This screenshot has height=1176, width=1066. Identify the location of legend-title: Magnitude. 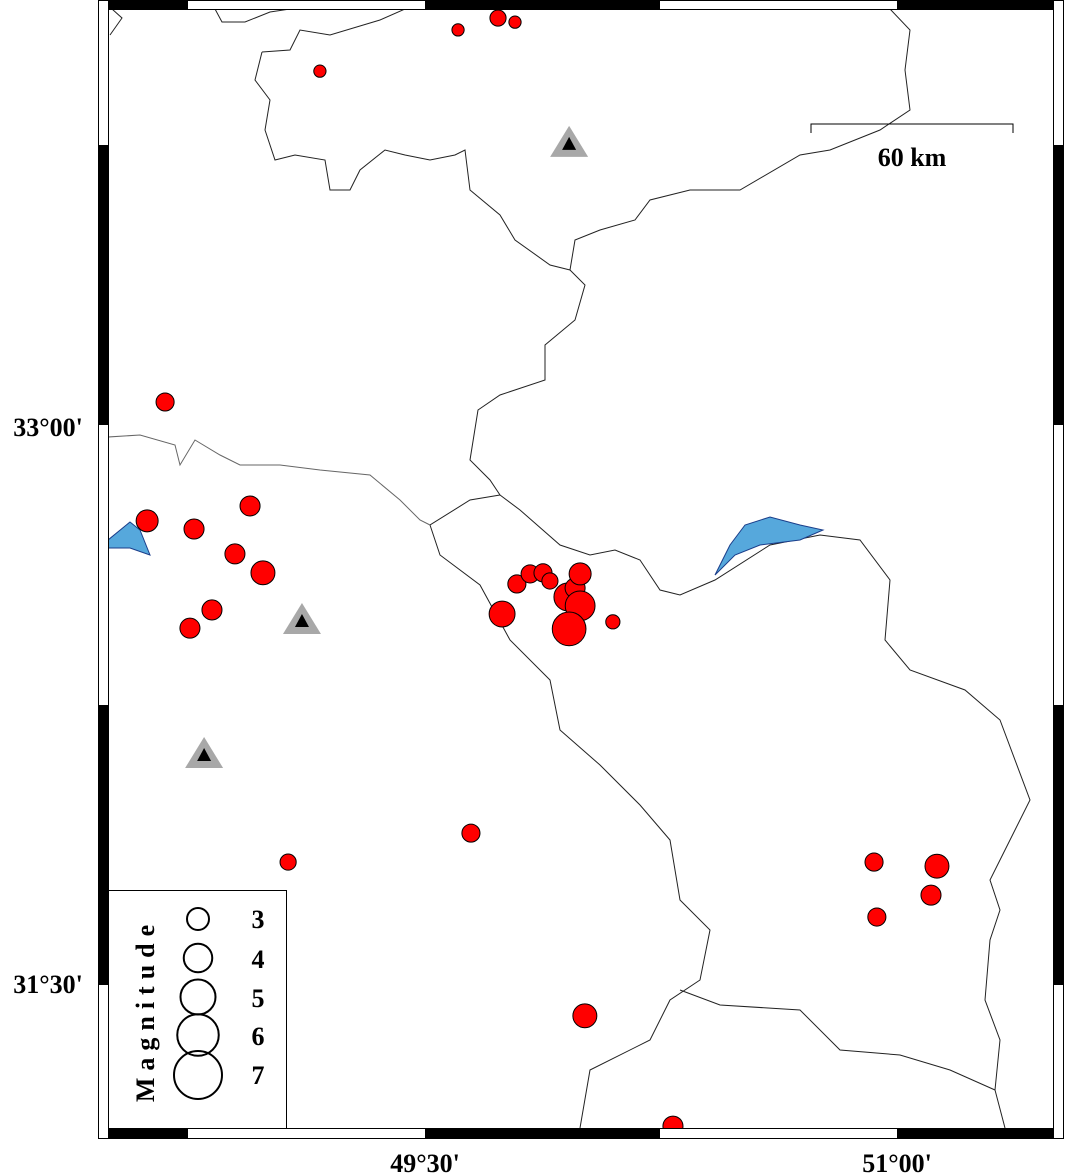
(145, 1010).